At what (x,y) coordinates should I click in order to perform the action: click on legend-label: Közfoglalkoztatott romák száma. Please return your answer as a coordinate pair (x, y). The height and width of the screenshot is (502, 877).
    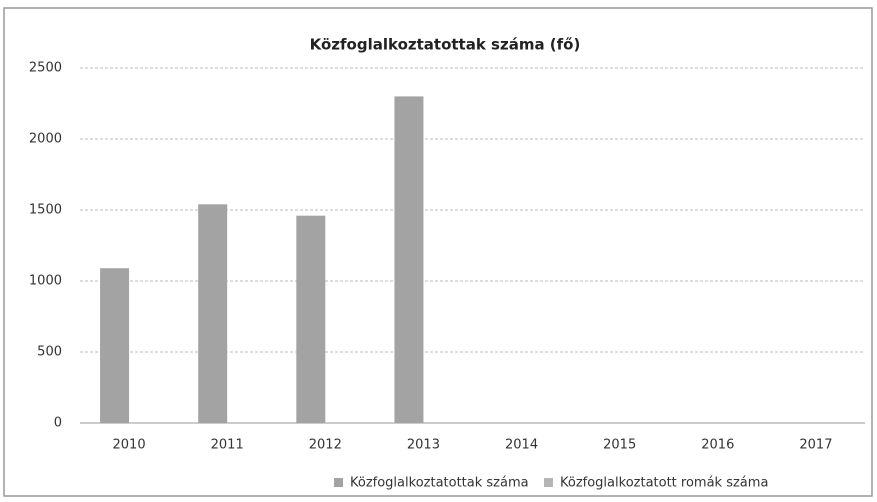
    Looking at the image, I should click on (664, 483).